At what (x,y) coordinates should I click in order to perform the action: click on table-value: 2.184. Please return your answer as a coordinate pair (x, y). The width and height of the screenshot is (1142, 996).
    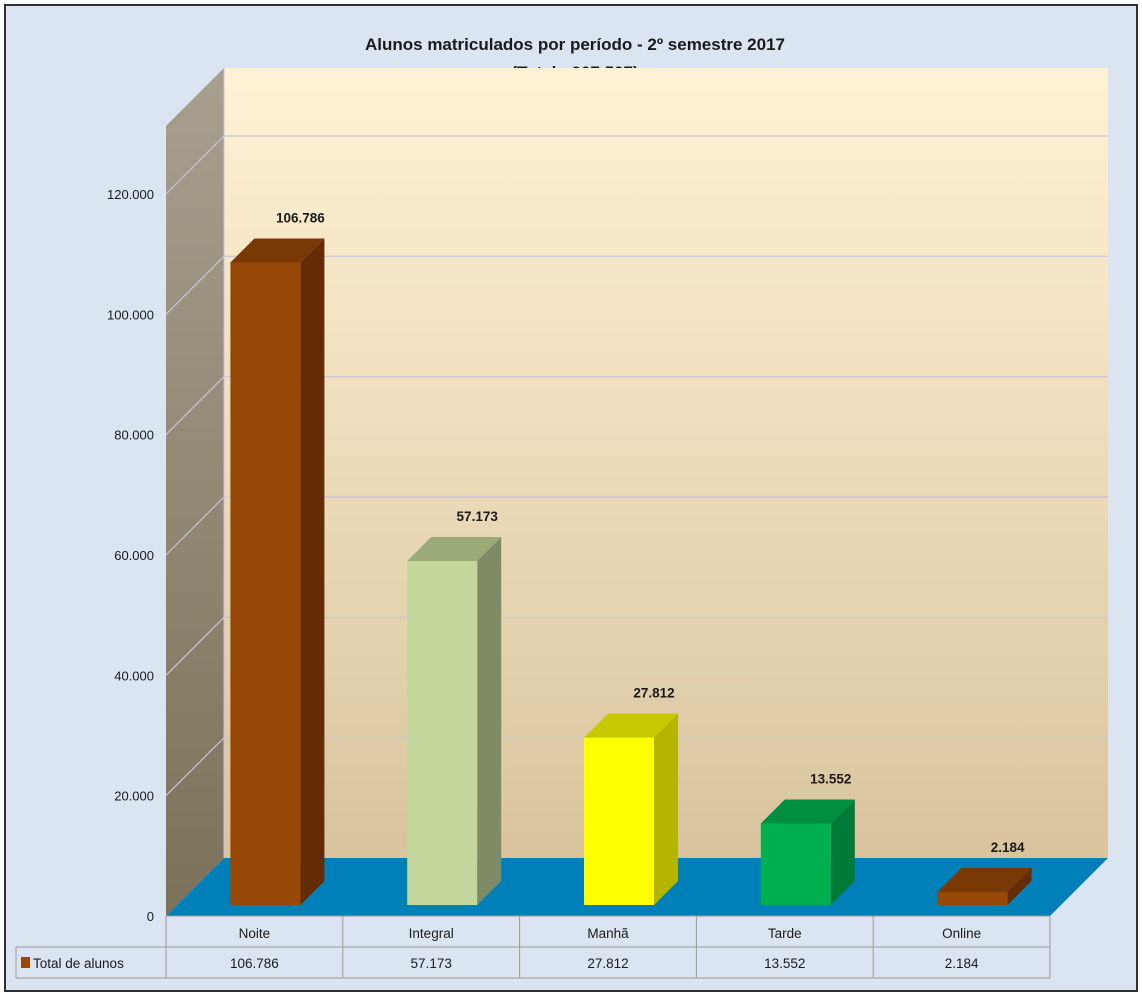
    Looking at the image, I should click on (962, 963).